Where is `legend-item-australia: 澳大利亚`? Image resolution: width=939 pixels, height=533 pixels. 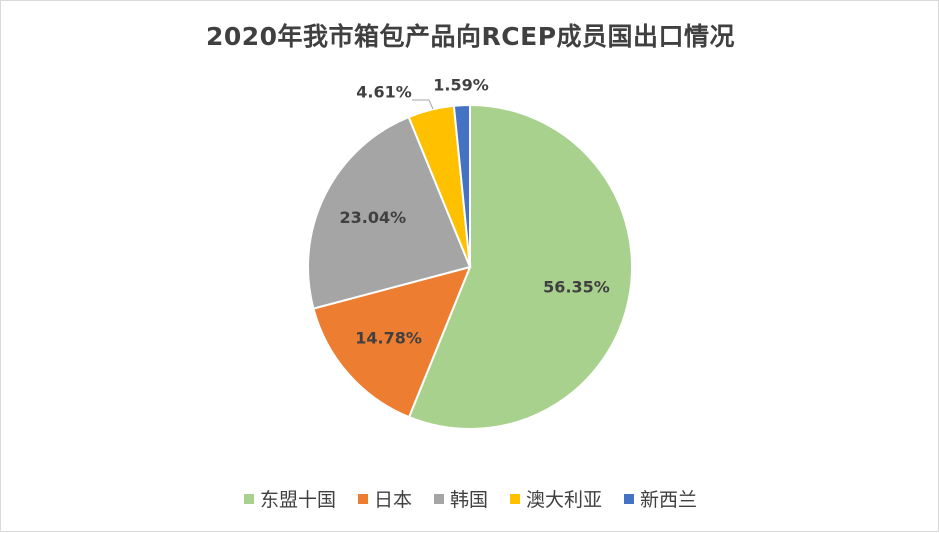 legend-item-australia: 澳大利亚 is located at coordinates (556, 498).